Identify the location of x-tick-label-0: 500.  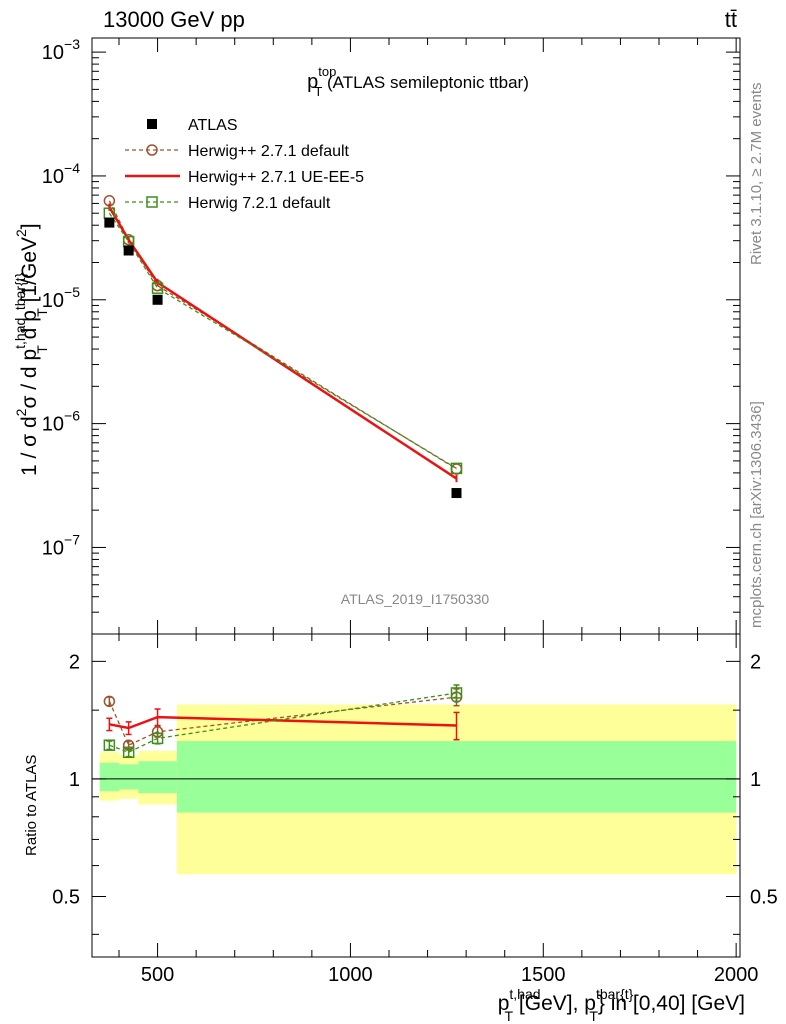
(157, 975).